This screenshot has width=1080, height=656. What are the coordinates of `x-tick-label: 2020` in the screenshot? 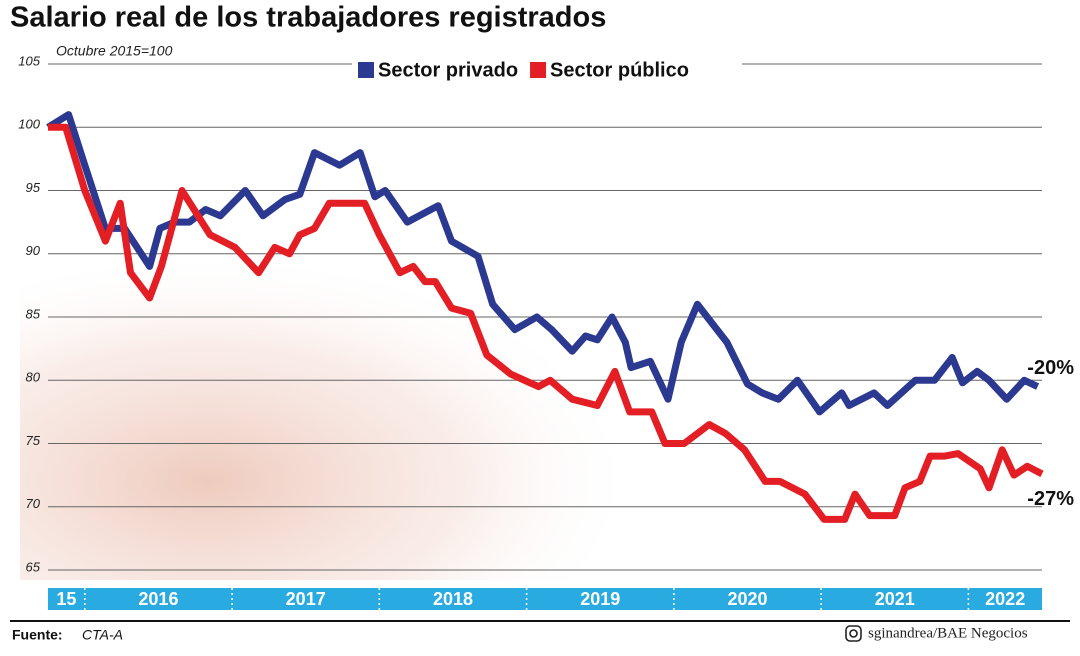 It's located at (747, 599).